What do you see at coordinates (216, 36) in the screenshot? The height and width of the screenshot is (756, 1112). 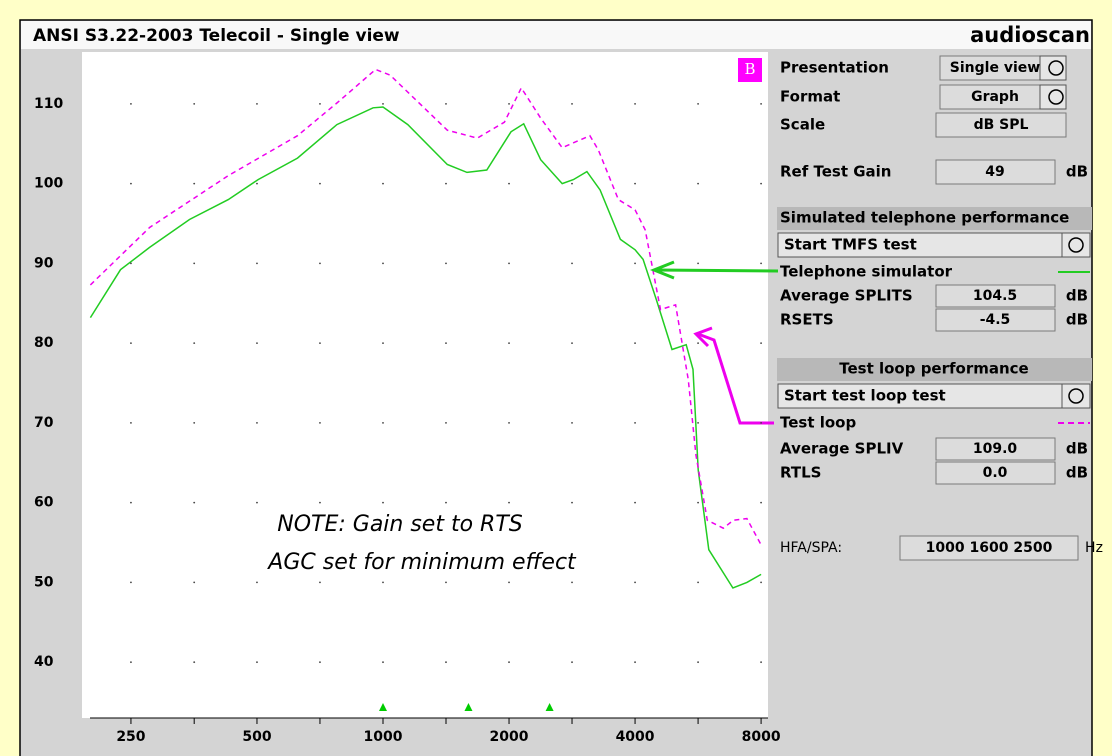 I see `window-title: ANSI S3.22-2003 Telecoil - Single view` at bounding box center [216, 36].